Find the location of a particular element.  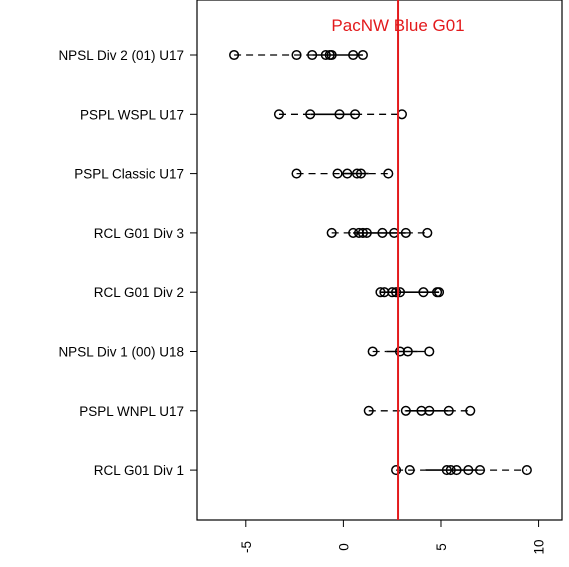

y-tick-label: PSPL WNPL U17 is located at coordinates (131, 411).